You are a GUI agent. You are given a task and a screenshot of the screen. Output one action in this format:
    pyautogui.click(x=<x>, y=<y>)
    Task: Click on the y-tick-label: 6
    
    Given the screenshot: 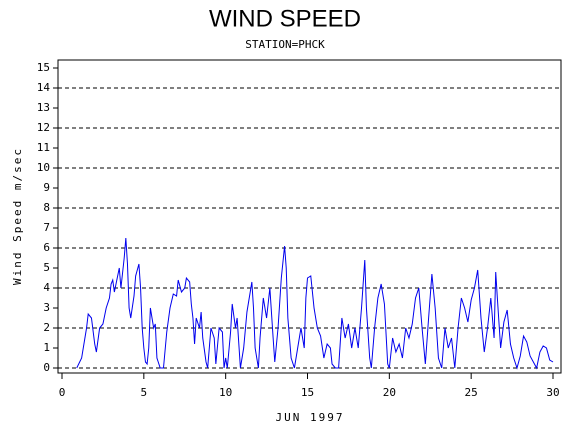 What is the action you would take?
    pyautogui.click(x=46, y=247)
    